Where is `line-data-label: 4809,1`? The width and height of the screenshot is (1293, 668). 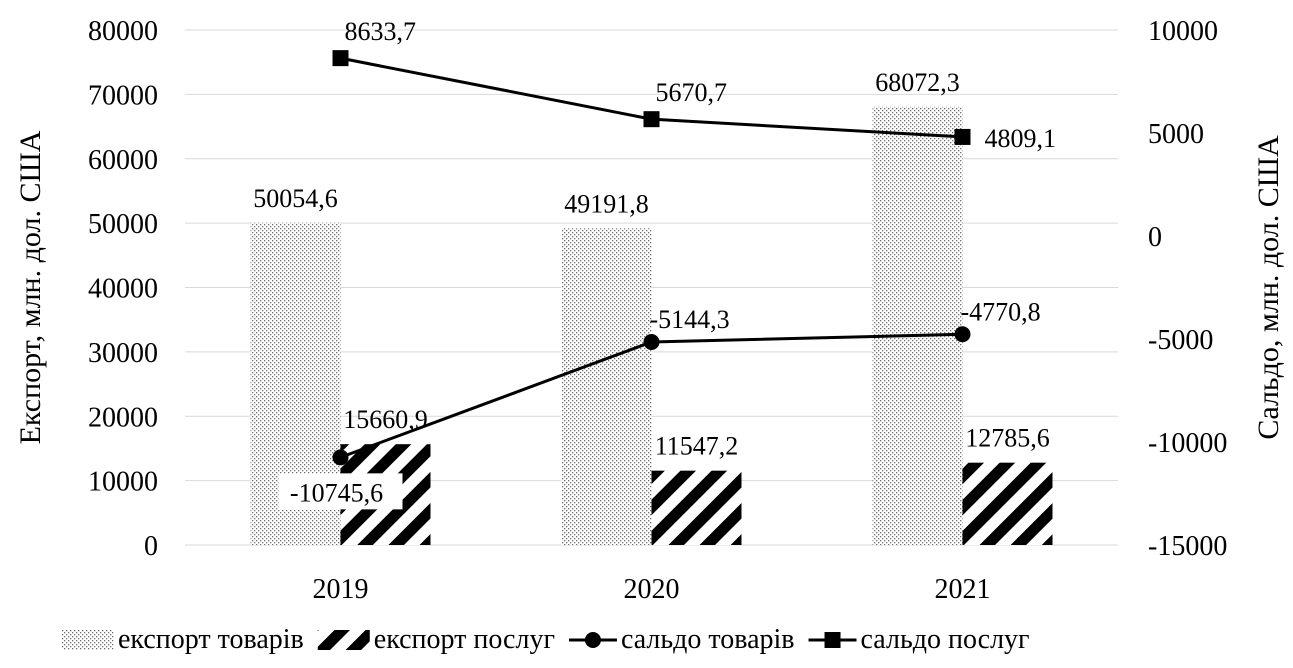
line-data-label: 4809,1 is located at coordinates (1021, 138).